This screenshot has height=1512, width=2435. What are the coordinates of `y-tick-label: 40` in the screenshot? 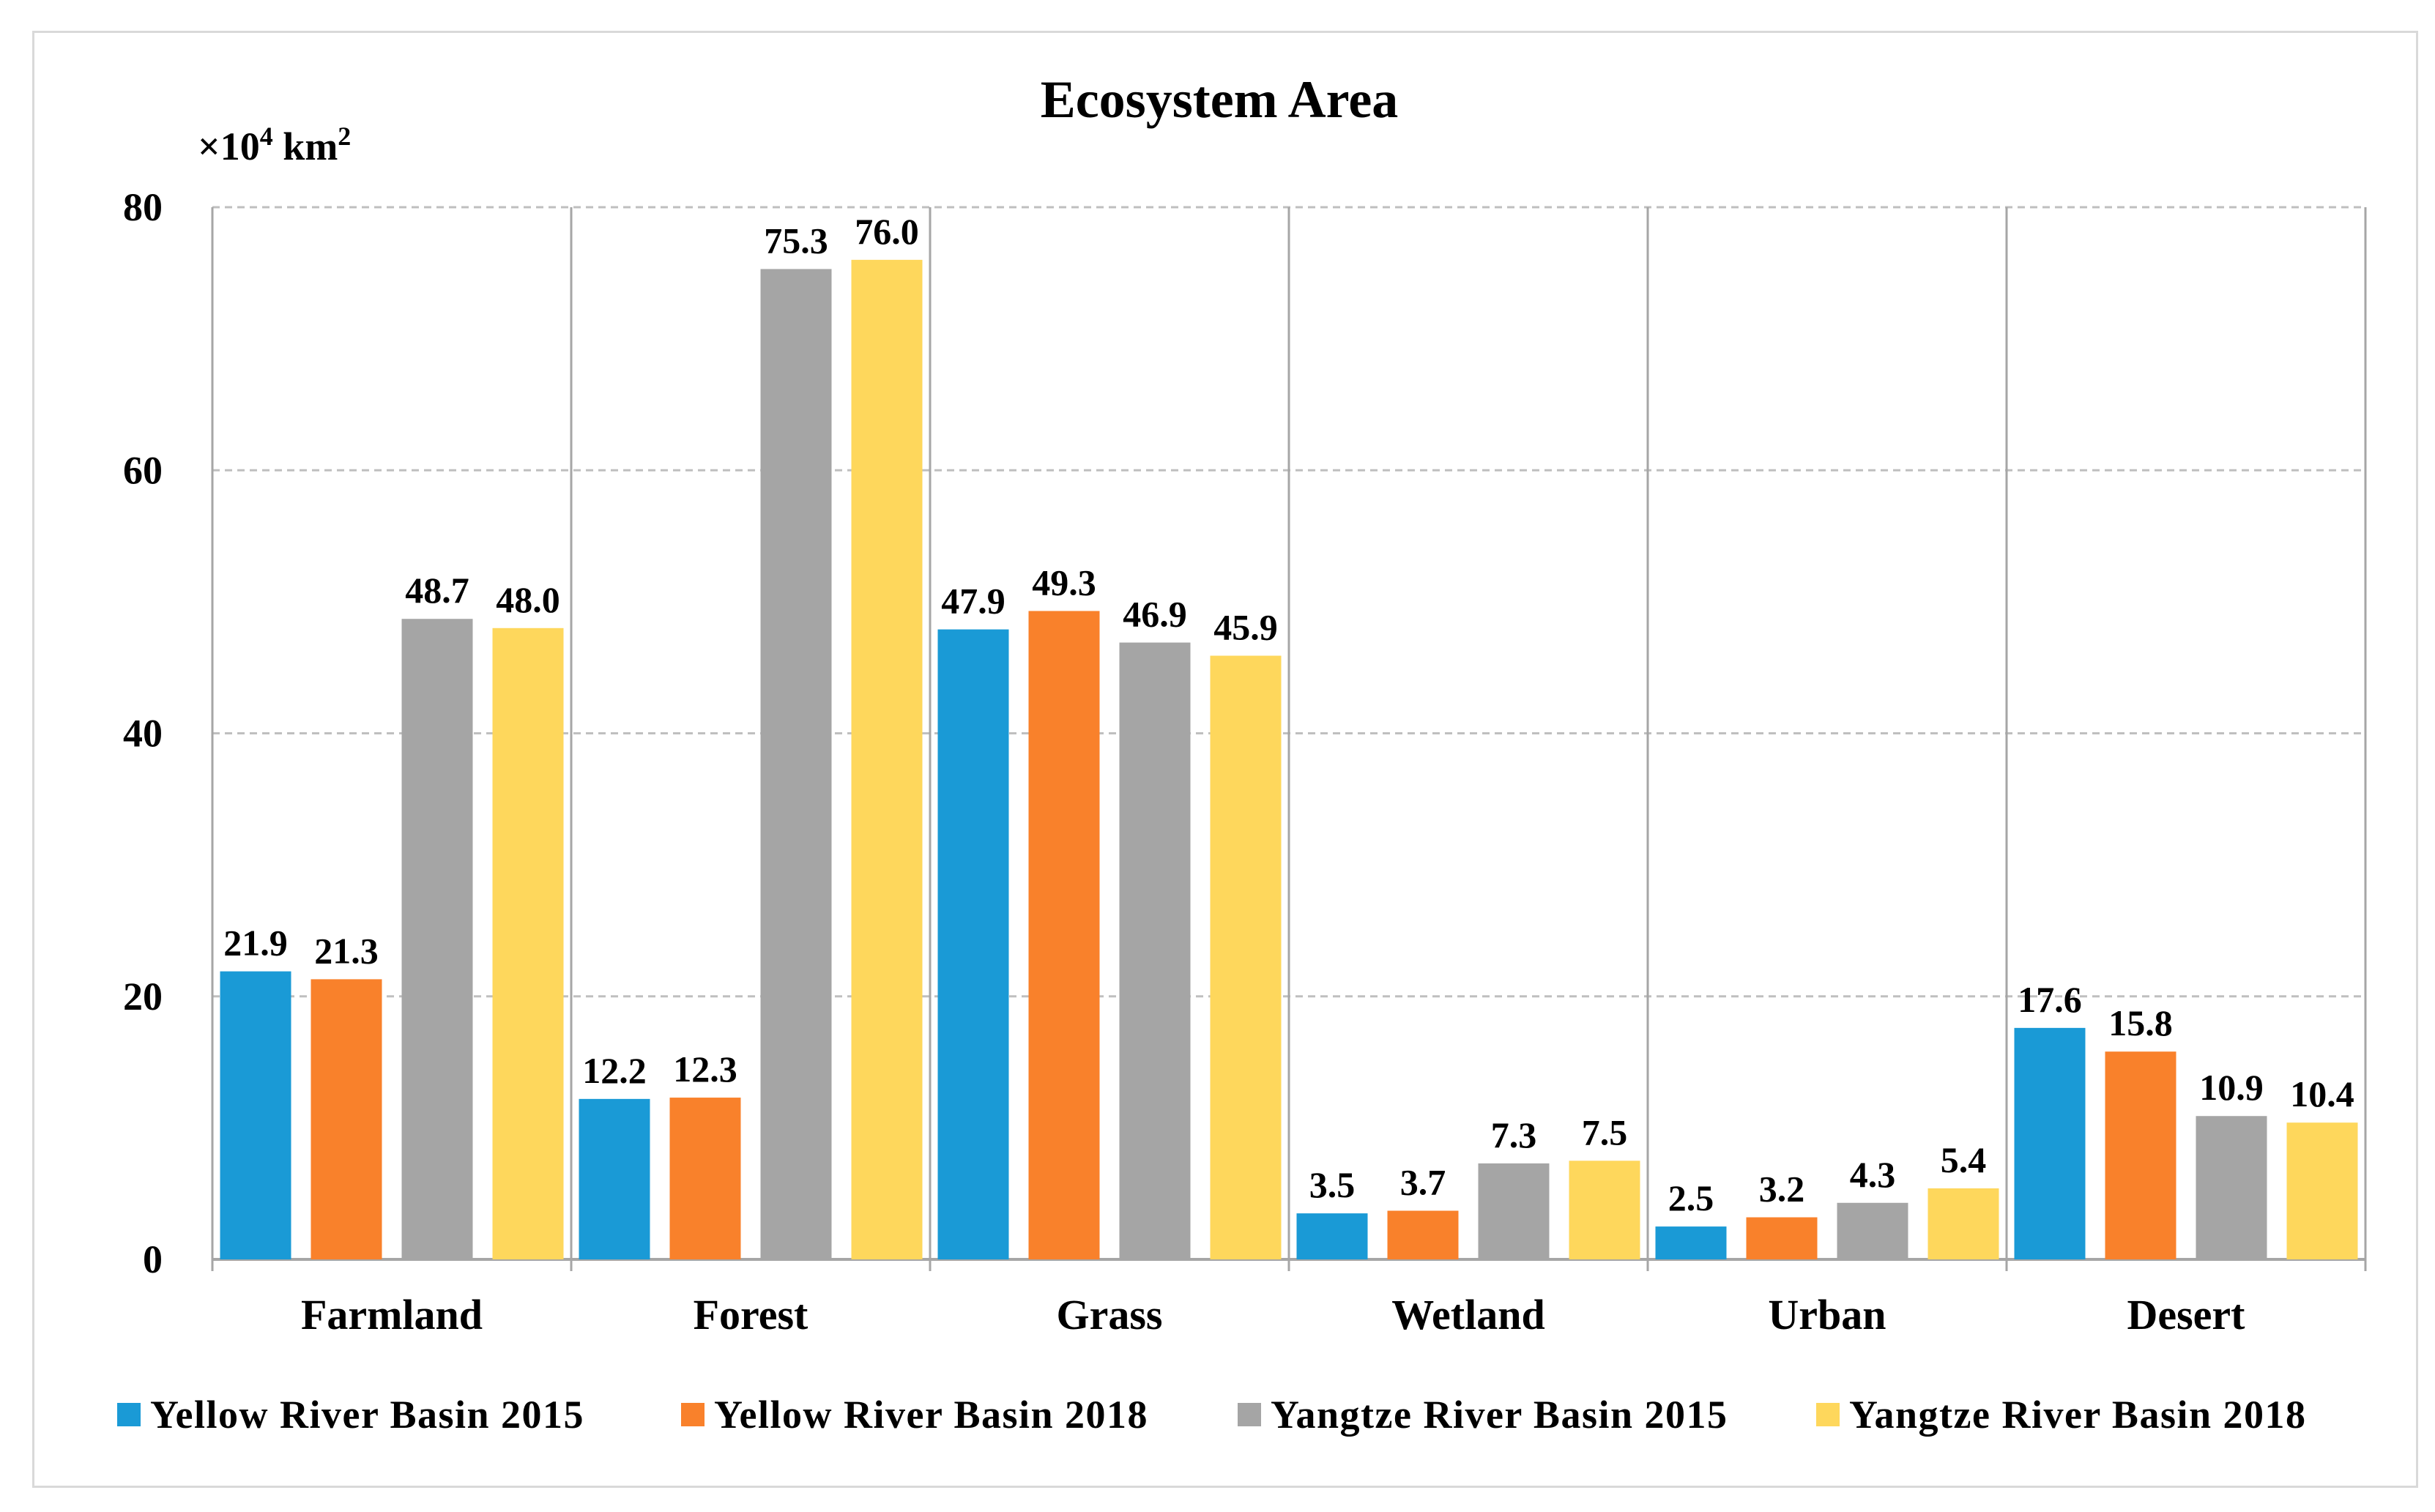 It's located at (143, 734).